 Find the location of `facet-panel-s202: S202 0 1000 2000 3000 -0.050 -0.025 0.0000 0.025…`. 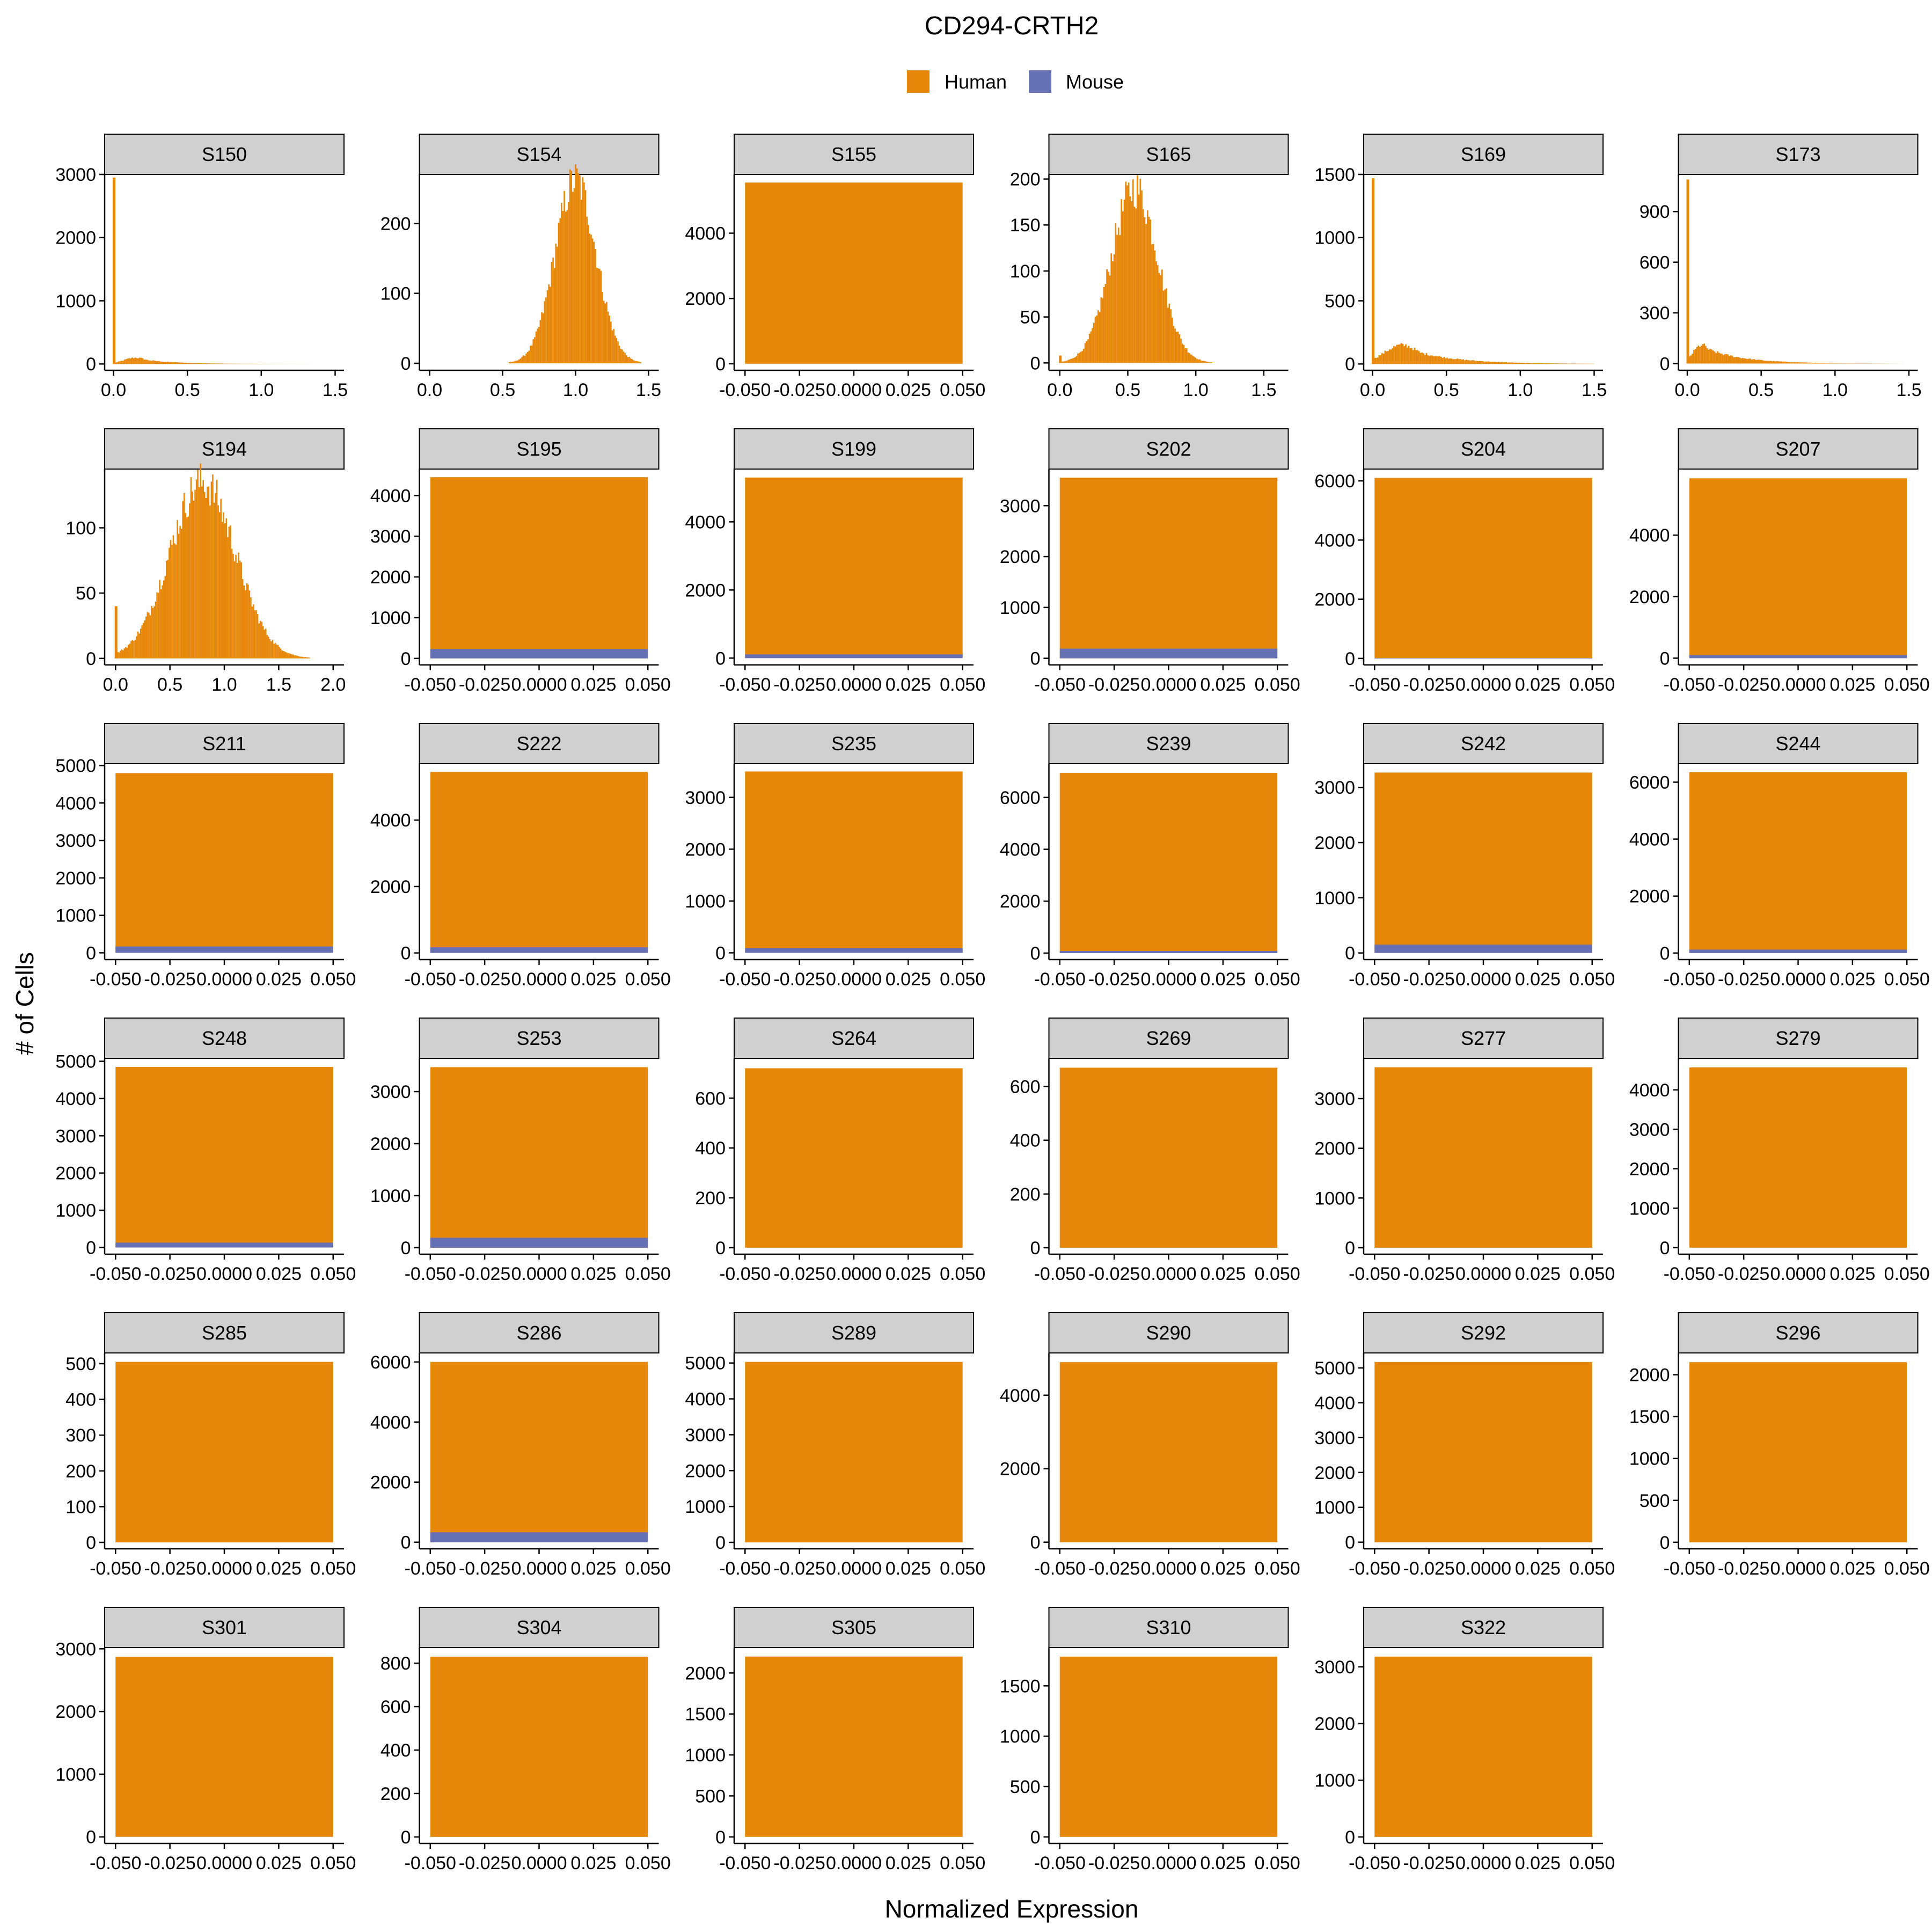

facet-panel-s202: S202 0 1000 2000 3000 -0.050 -0.025 0.0000 0.025… is located at coordinates (1150, 561).